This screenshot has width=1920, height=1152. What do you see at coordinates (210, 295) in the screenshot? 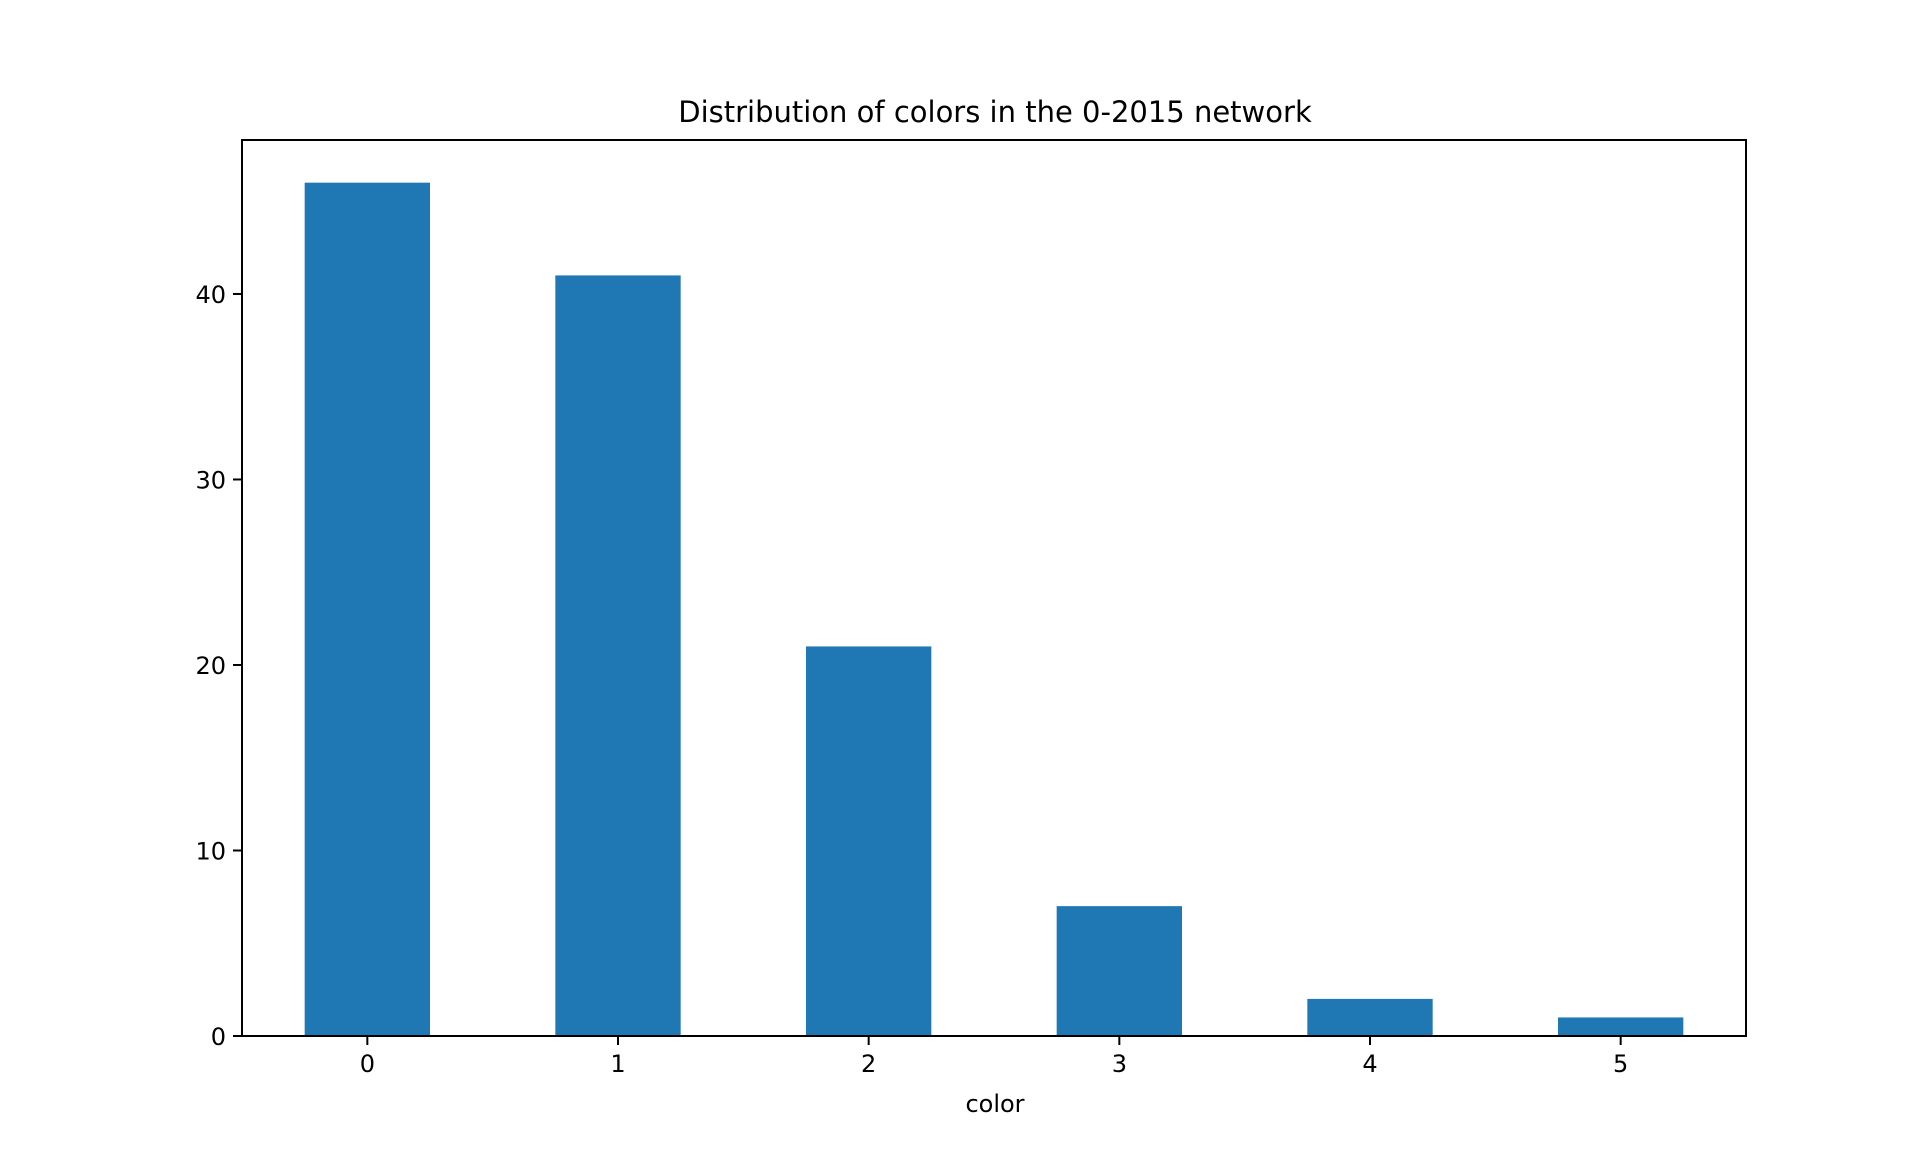
I see `y-tick-label: 40` at bounding box center [210, 295].